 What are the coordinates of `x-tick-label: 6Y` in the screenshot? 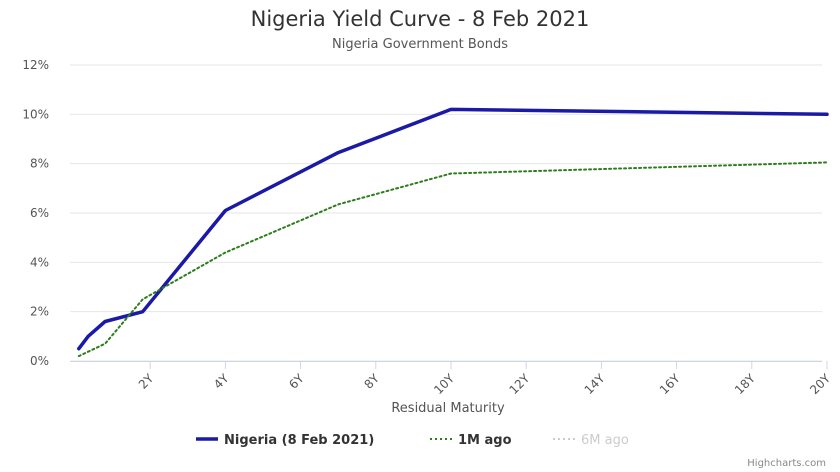 It's located at (296, 381).